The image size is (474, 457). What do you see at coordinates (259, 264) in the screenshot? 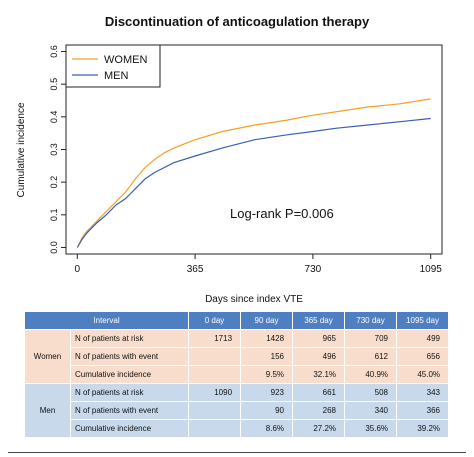
I see `x-axis: 0 365 730 1095` at bounding box center [259, 264].